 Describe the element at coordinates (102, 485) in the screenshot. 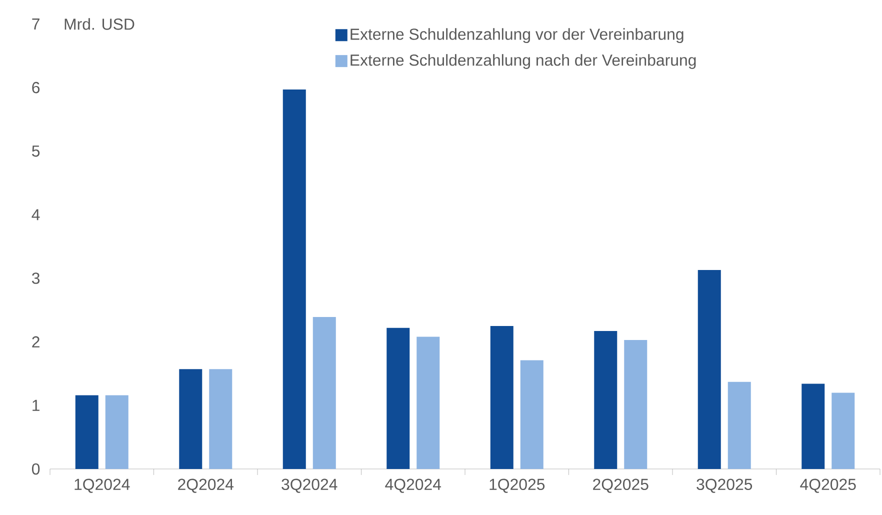

I see `x-tick-label: 1Q2024` at that location.